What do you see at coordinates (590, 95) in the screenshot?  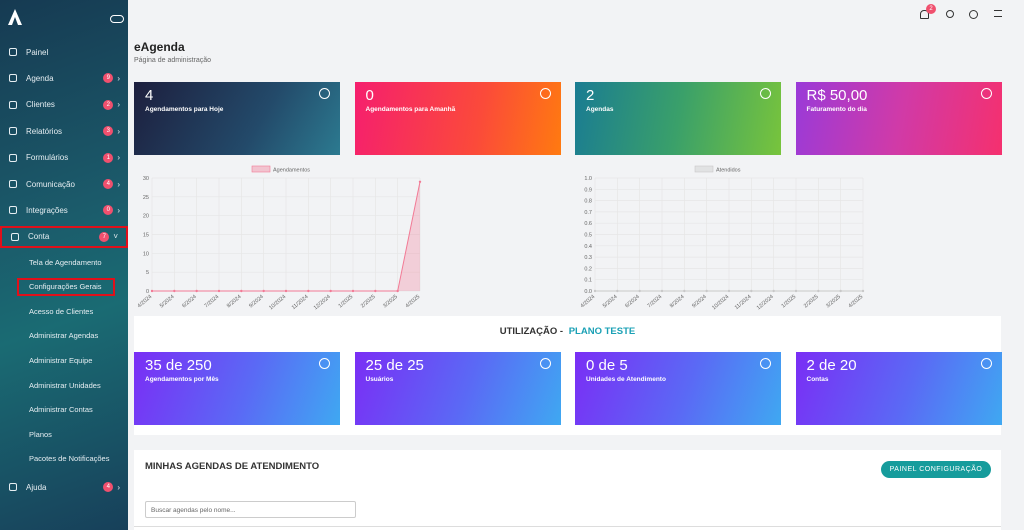 I see `card-value: 2` at bounding box center [590, 95].